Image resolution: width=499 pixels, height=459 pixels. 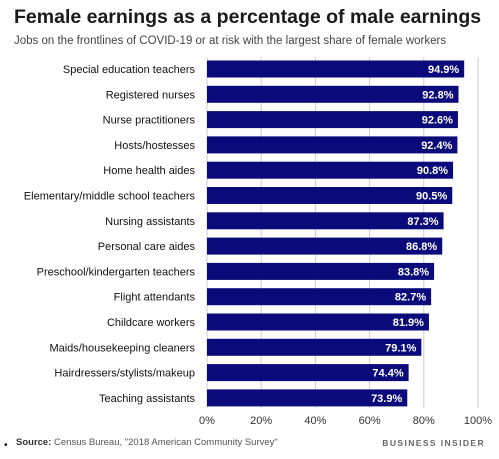 I want to click on category-label: Childcare workers, so click(x=151, y=323).